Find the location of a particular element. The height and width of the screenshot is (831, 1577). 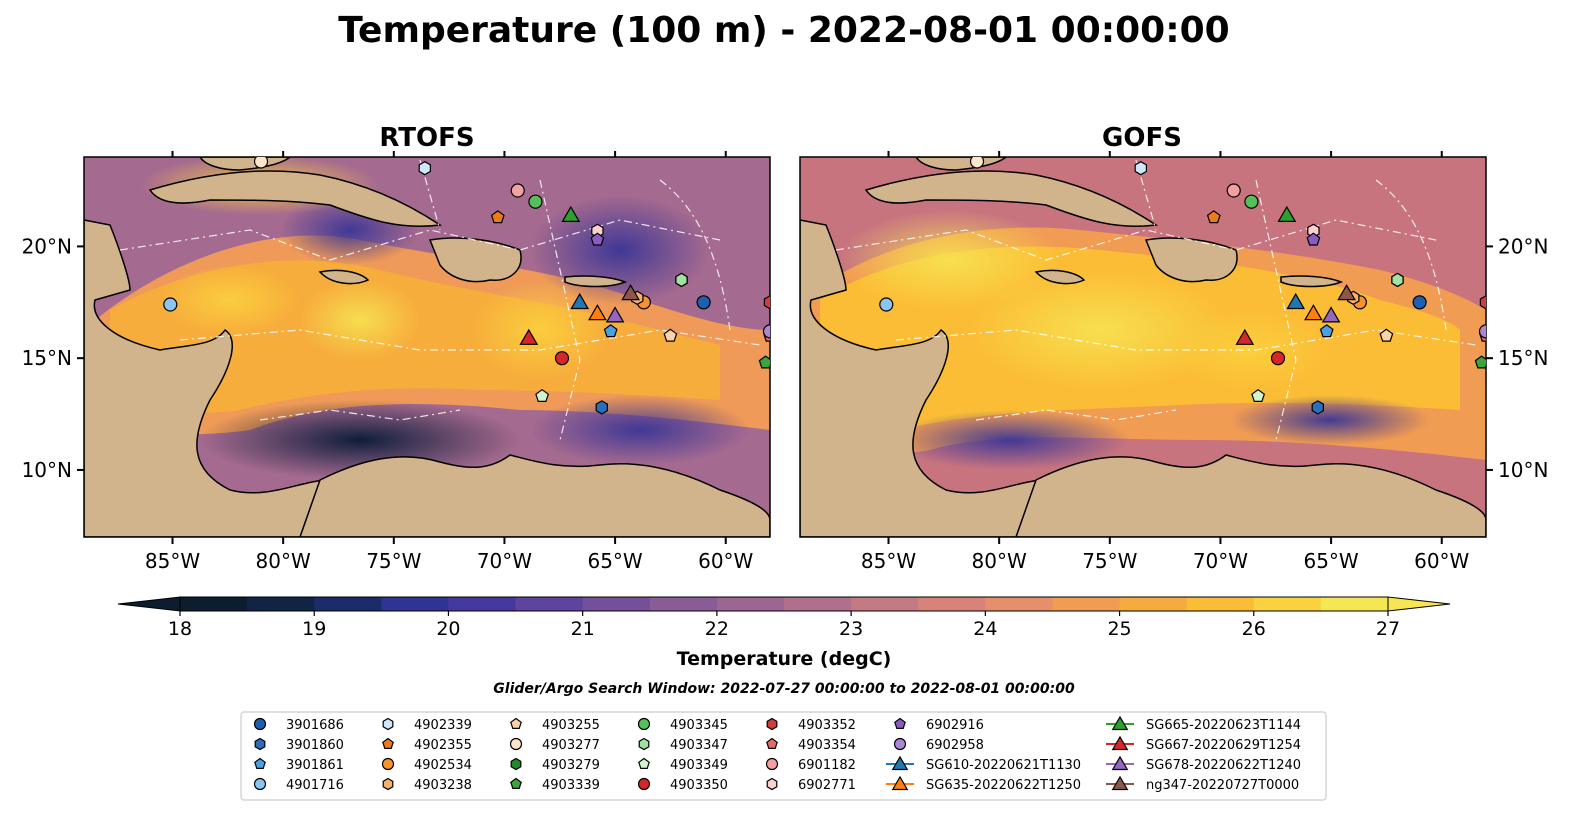

colorbar-frame is located at coordinates (784, 604).